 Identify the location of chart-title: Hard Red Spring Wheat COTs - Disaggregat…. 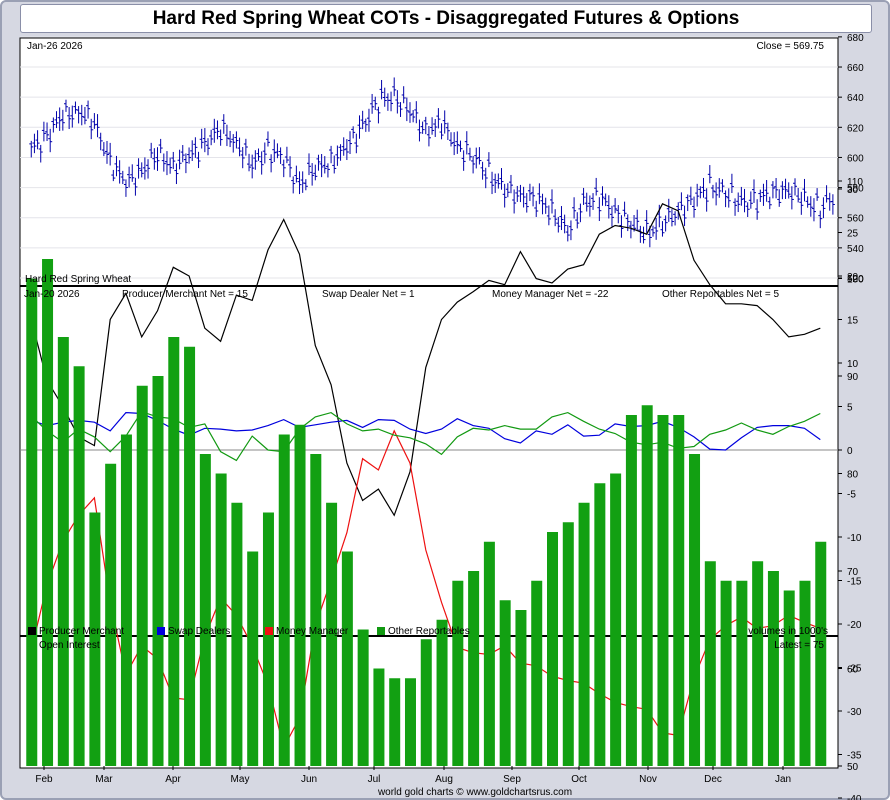
(446, 18).